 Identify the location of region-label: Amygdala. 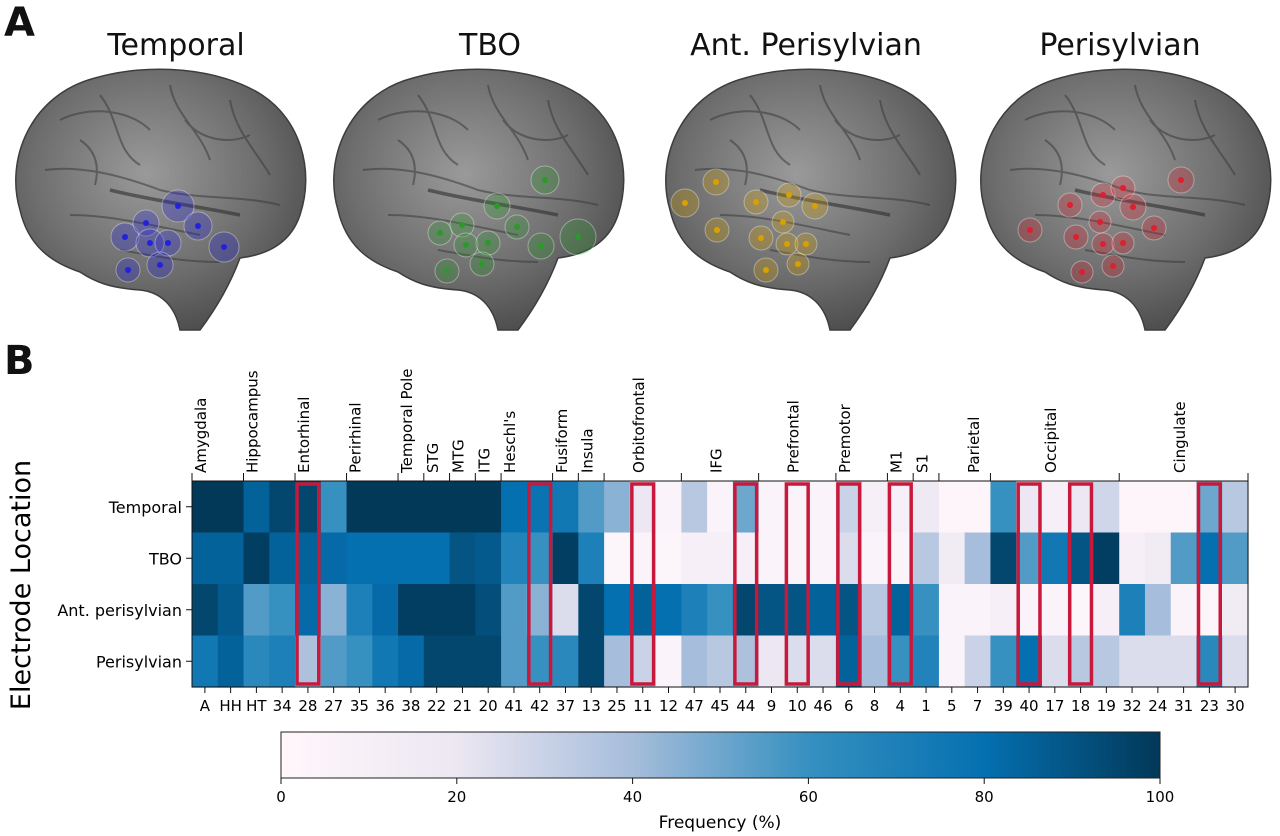
(201, 435).